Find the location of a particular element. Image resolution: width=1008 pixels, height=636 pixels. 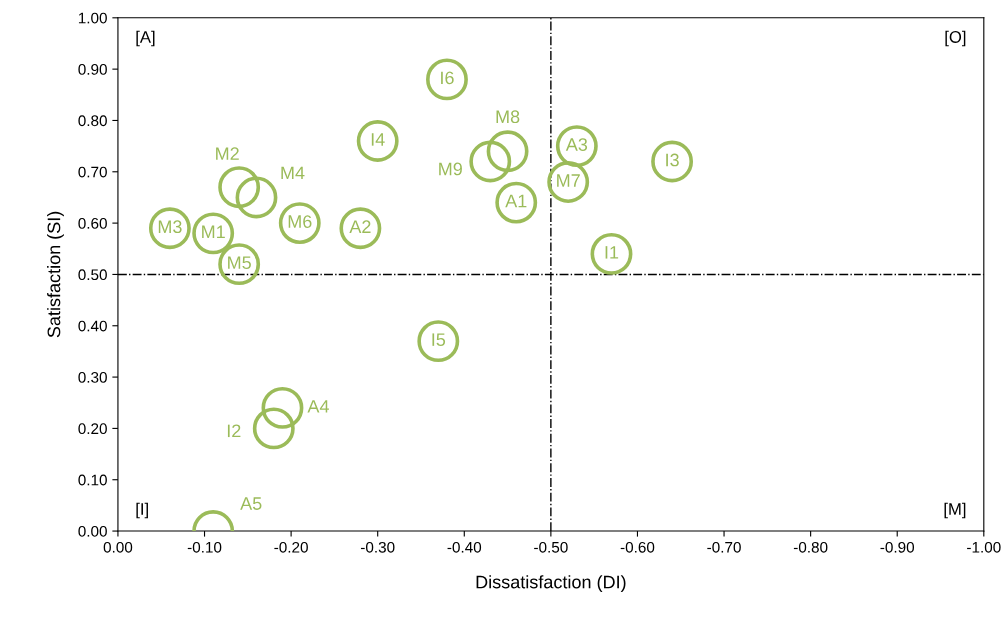

x-tick-label: -0.60 is located at coordinates (637, 547).